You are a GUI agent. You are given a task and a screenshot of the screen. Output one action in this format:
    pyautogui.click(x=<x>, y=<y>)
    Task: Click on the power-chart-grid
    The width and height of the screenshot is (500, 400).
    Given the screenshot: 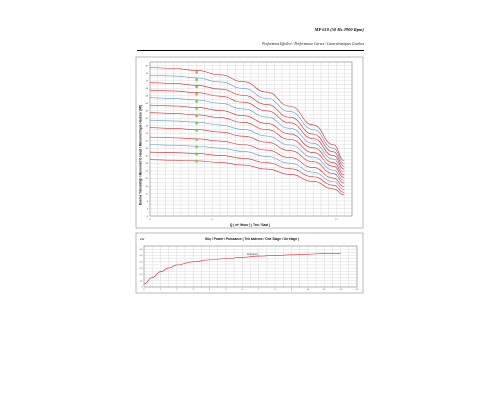 What is the action you would take?
    pyautogui.click(x=250, y=266)
    